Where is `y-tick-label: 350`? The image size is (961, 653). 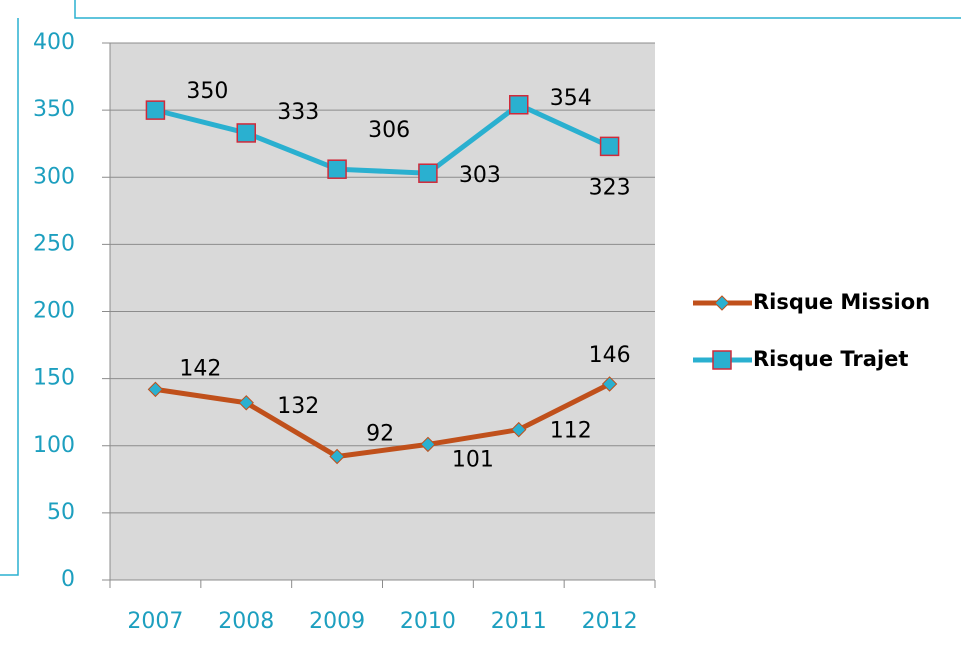
y-tick-label: 350 is located at coordinates (54, 109).